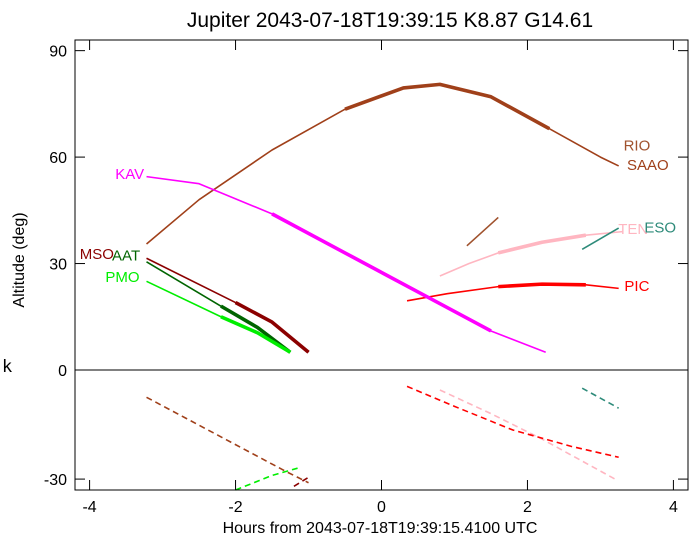 The height and width of the screenshot is (542, 700). I want to click on y-axis-label: Altitude (deg), so click(19, 259).